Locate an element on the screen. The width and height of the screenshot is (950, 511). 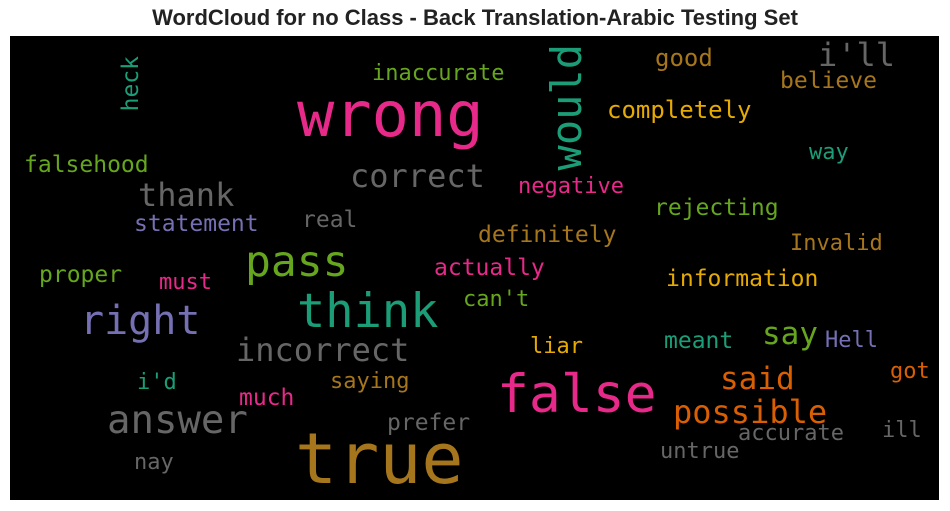
word-negative: negative is located at coordinates (571, 186).